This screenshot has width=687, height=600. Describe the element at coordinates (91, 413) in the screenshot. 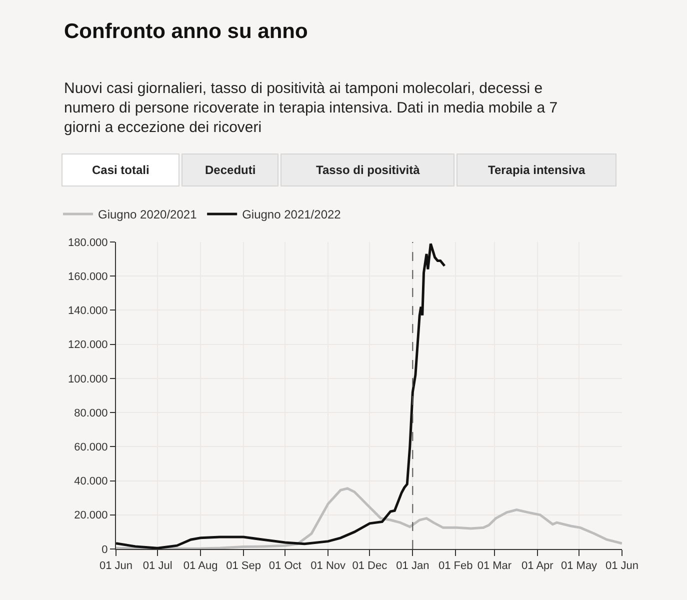

I see `y-tick-label: 80.000` at that location.